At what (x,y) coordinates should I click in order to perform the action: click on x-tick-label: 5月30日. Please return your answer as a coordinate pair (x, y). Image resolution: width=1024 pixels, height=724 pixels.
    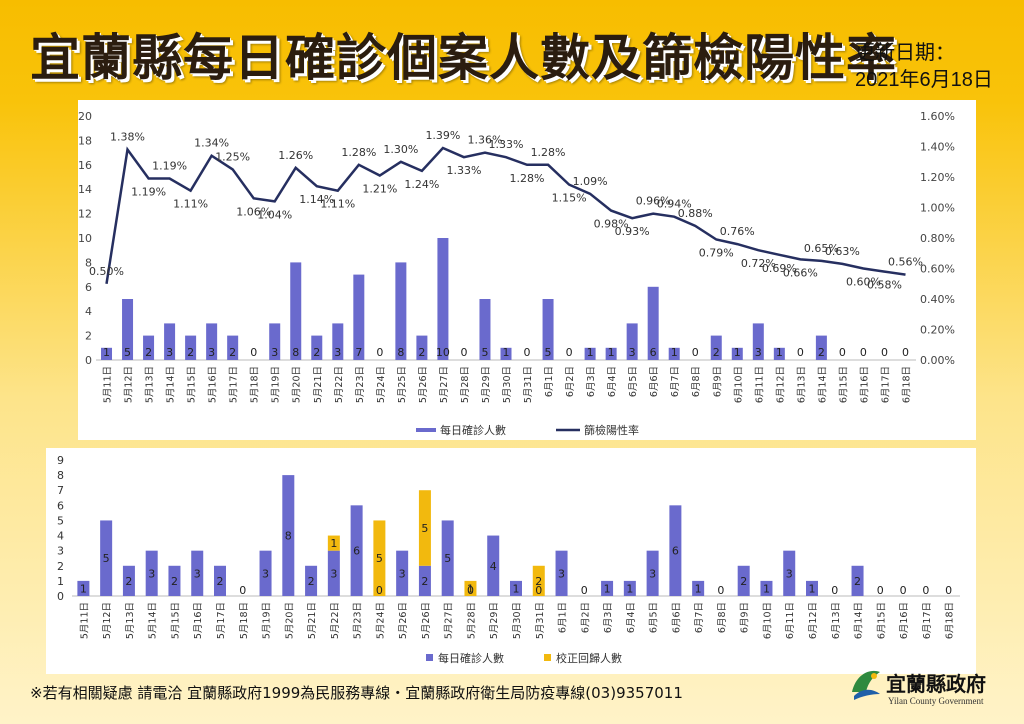
    Looking at the image, I should click on (517, 620).